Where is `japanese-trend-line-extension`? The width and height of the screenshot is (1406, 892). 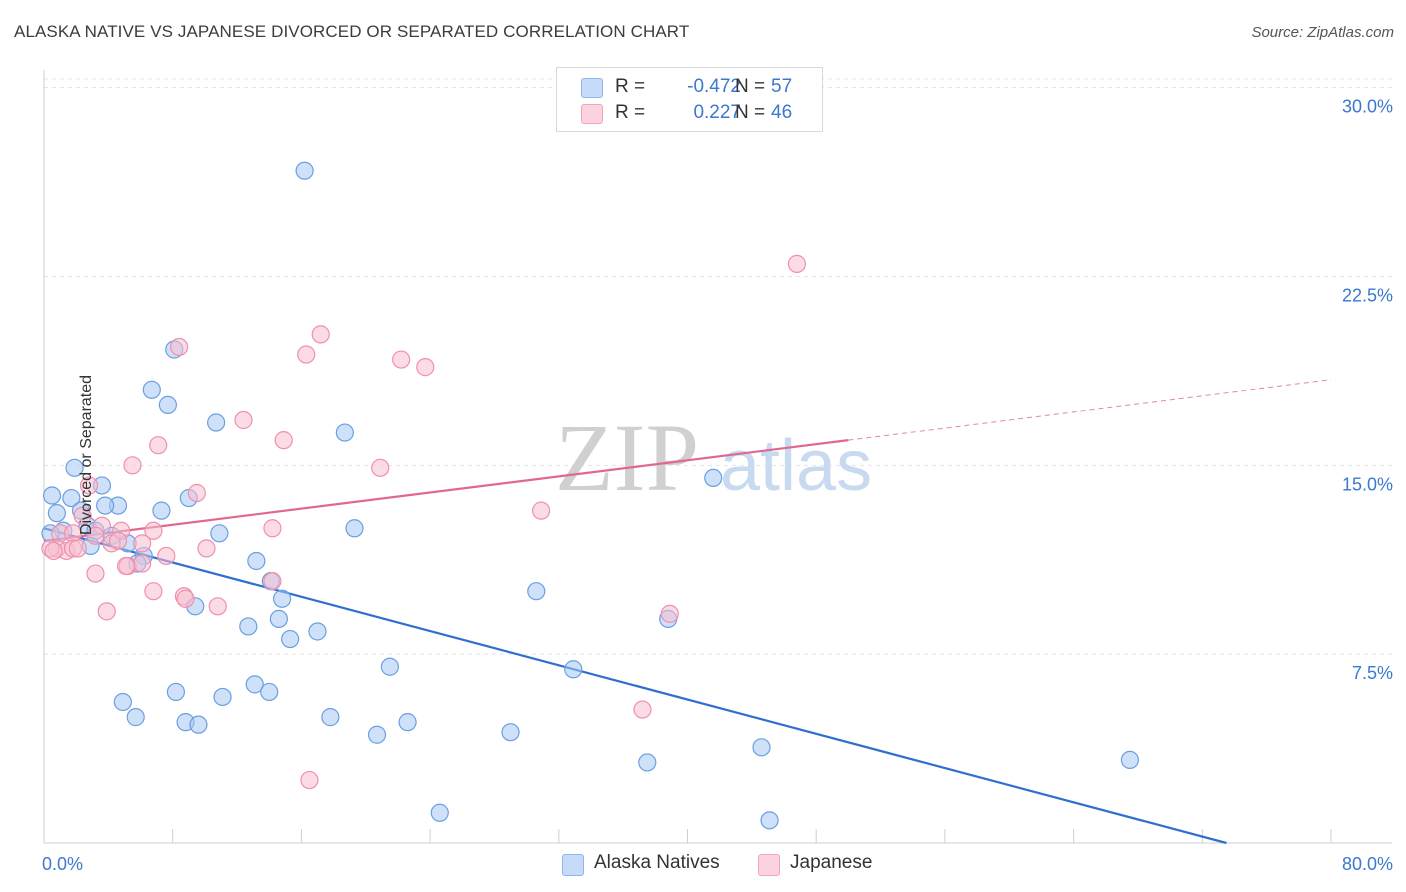 japanese-trend-line-extension is located at coordinates (1090, 410).